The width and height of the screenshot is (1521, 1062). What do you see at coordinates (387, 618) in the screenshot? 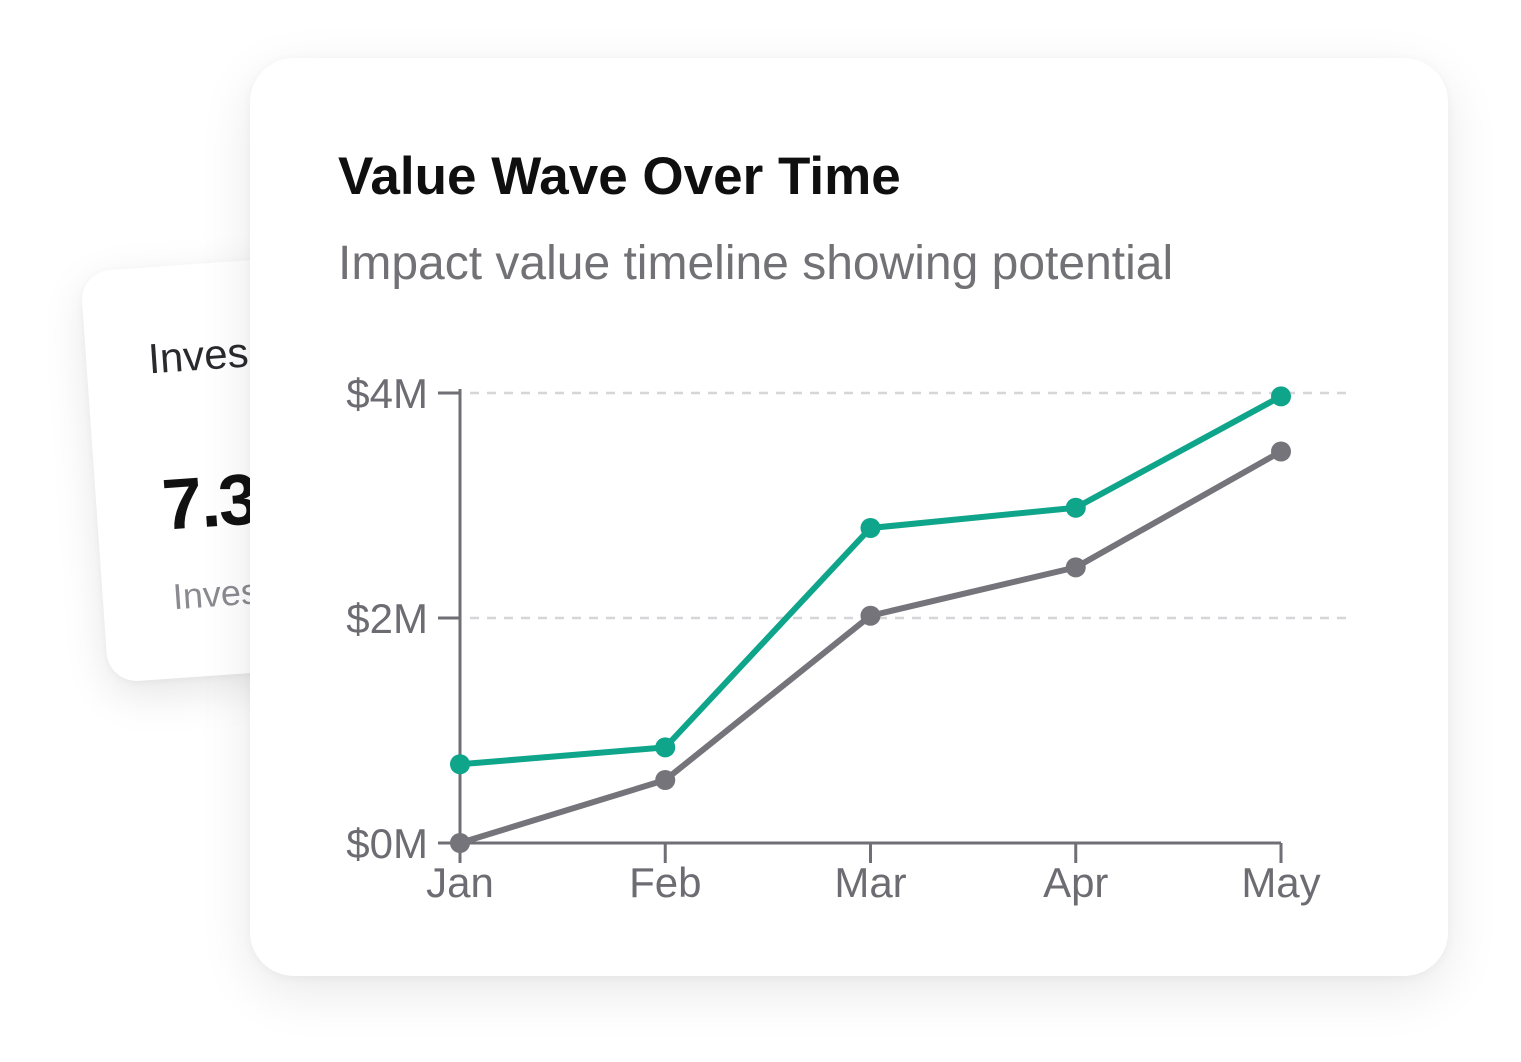
I see `y-tick-label: $2M` at bounding box center [387, 618].